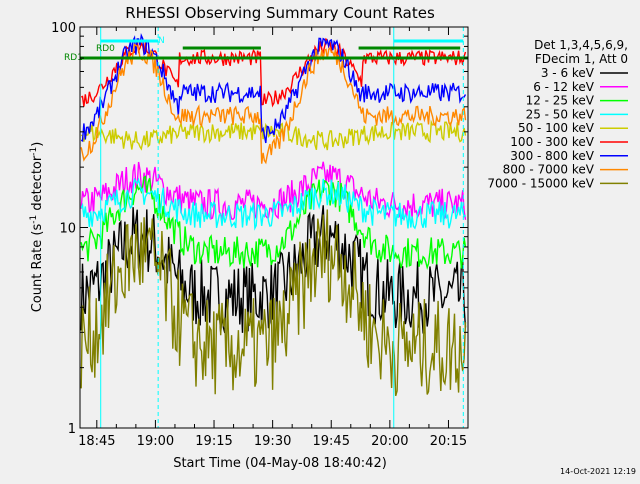 The image size is (640, 484). What do you see at coordinates (272, 441) in the screenshot?
I see `x-tick-label: 19:30` at bounding box center [272, 441].